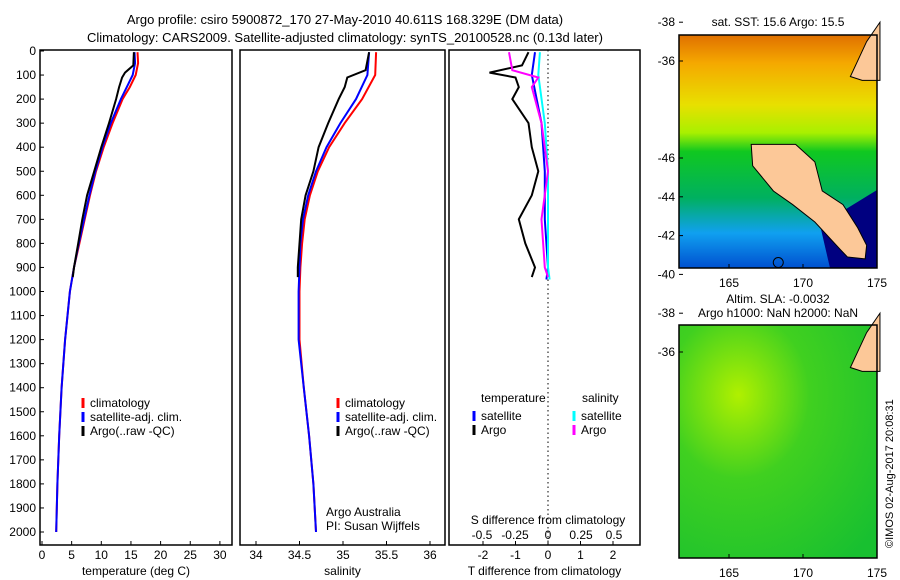 The image size is (900, 580). Describe the element at coordinates (26, 147) in the screenshot. I see `y-tick-label: 400` at that location.